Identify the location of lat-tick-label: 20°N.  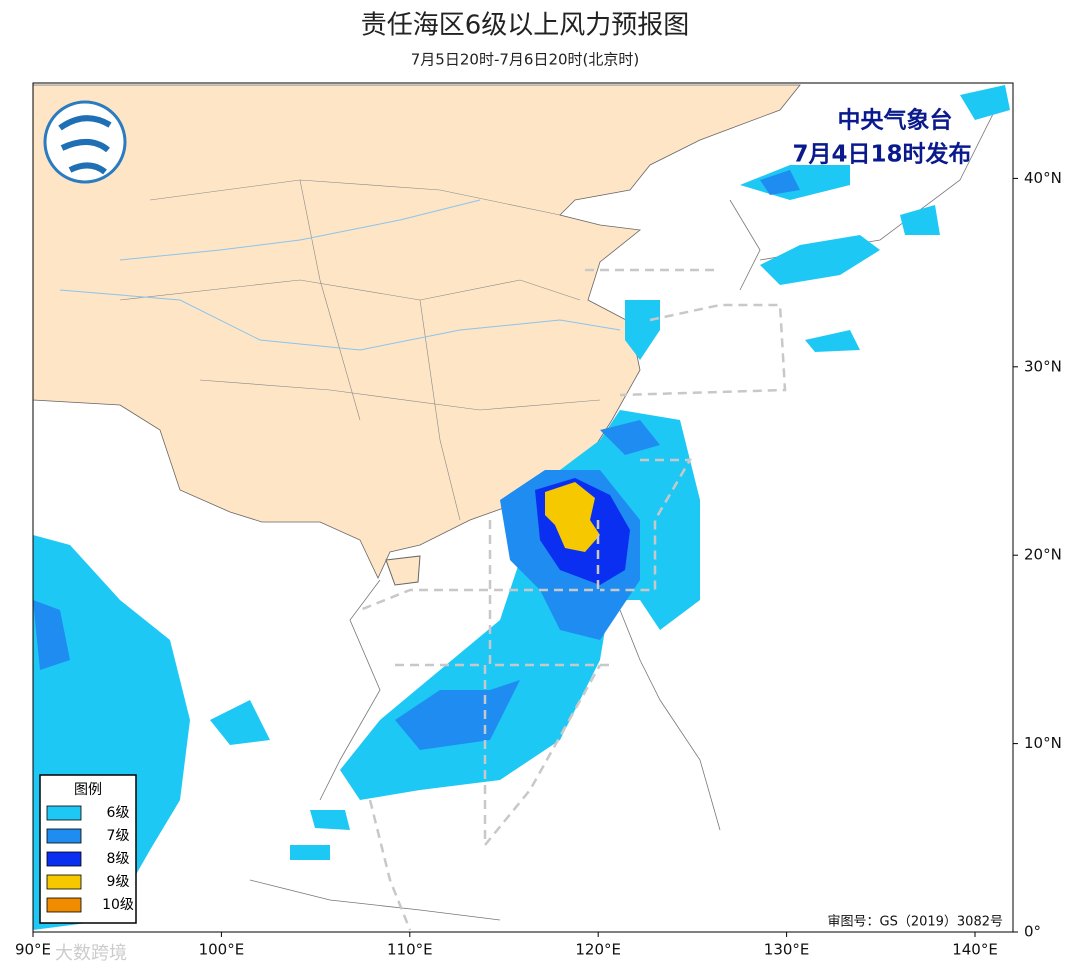
(1043, 555).